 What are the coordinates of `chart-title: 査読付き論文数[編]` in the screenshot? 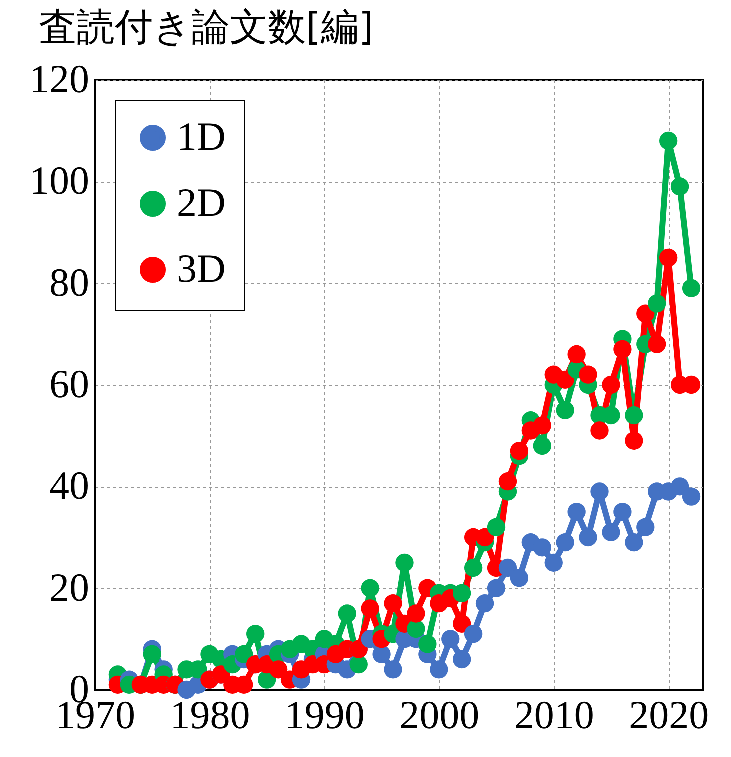 It's located at (206, 27).